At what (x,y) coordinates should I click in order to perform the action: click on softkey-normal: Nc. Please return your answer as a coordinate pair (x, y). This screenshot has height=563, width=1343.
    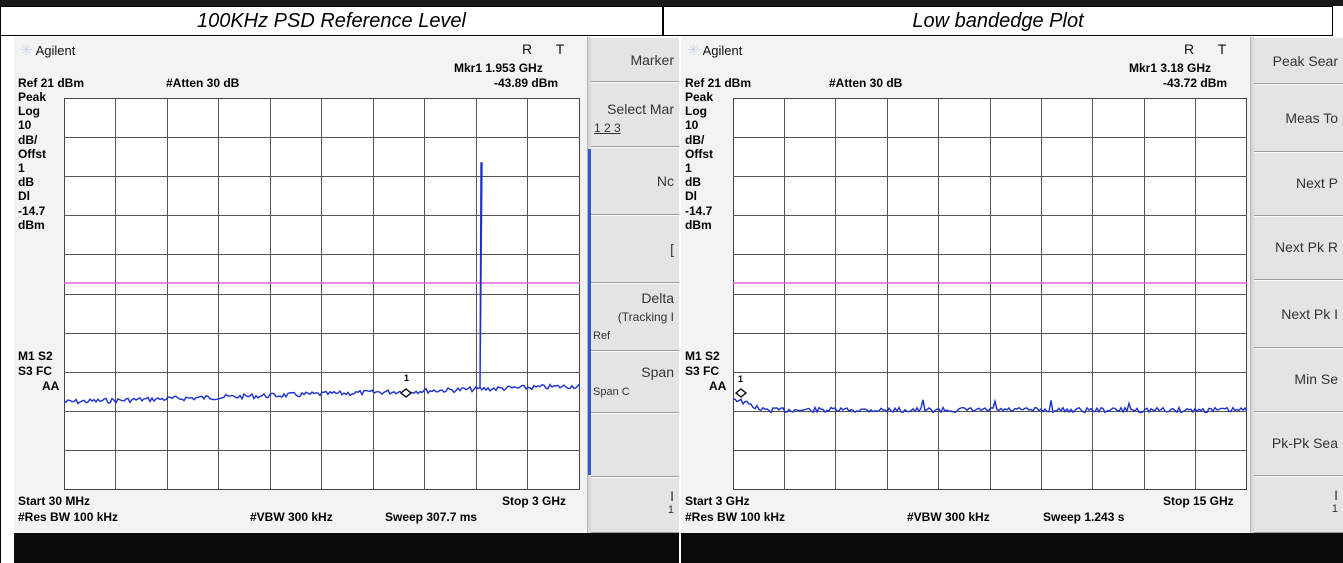
    Looking at the image, I should click on (635, 181).